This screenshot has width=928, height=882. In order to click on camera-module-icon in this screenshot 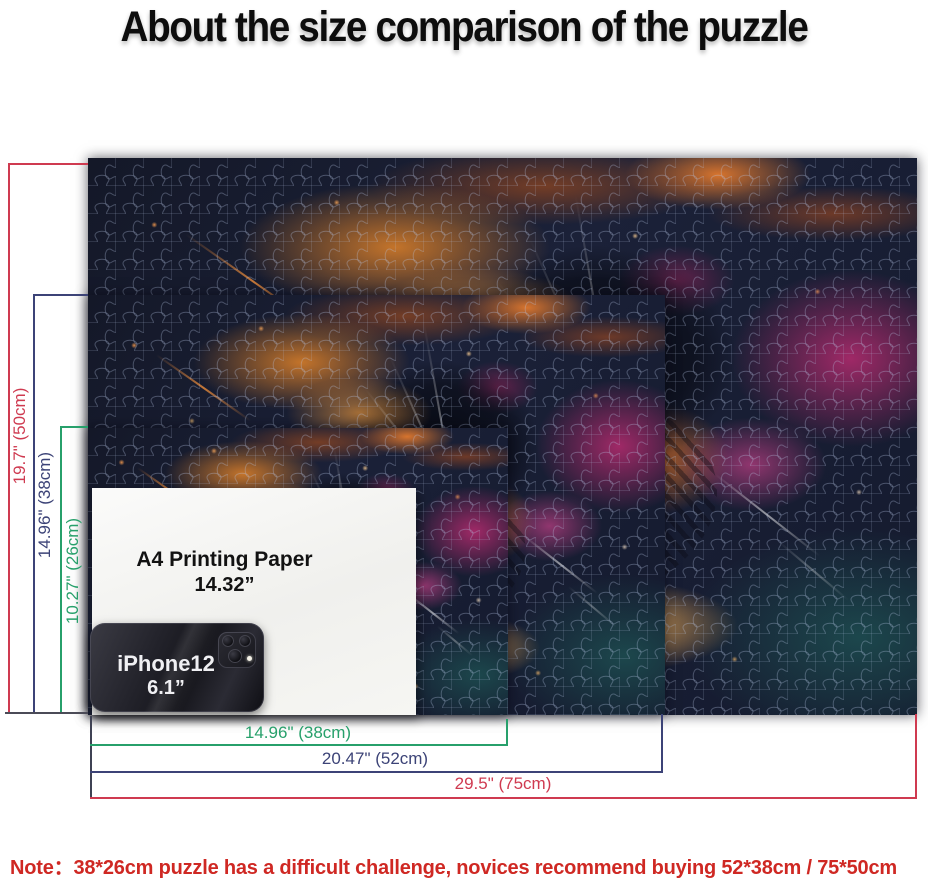, I will do `click(237, 650)`.